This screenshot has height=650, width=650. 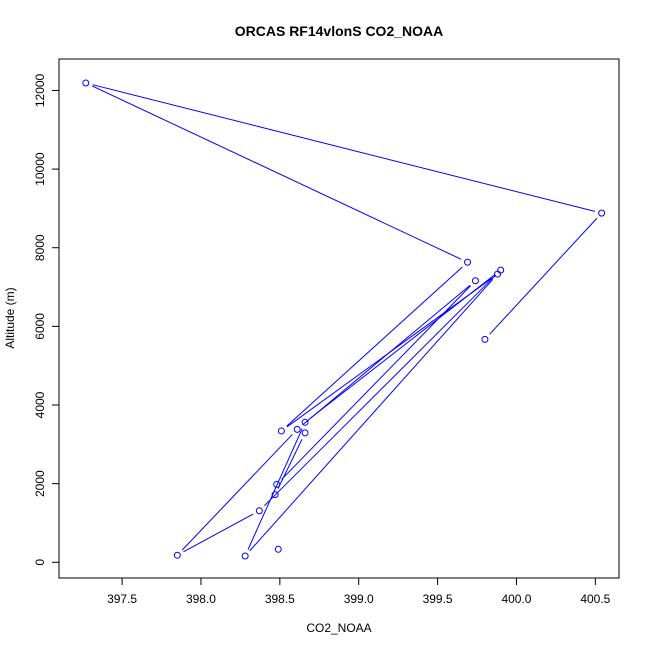 What do you see at coordinates (40, 562) in the screenshot?
I see `y-tick-label: 0` at bounding box center [40, 562].